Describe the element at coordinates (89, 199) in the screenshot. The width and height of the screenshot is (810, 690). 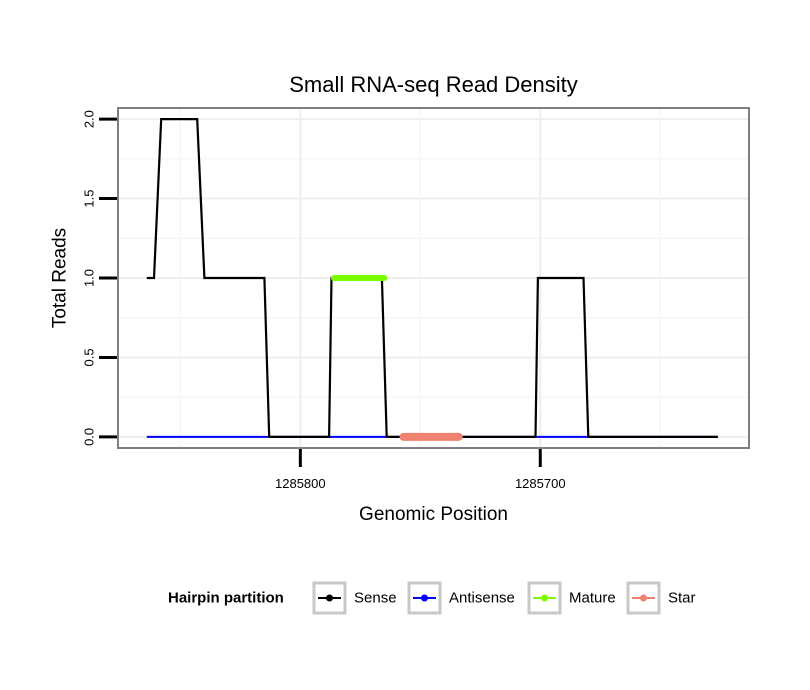
I see `y-tick-label: 1.5` at that location.